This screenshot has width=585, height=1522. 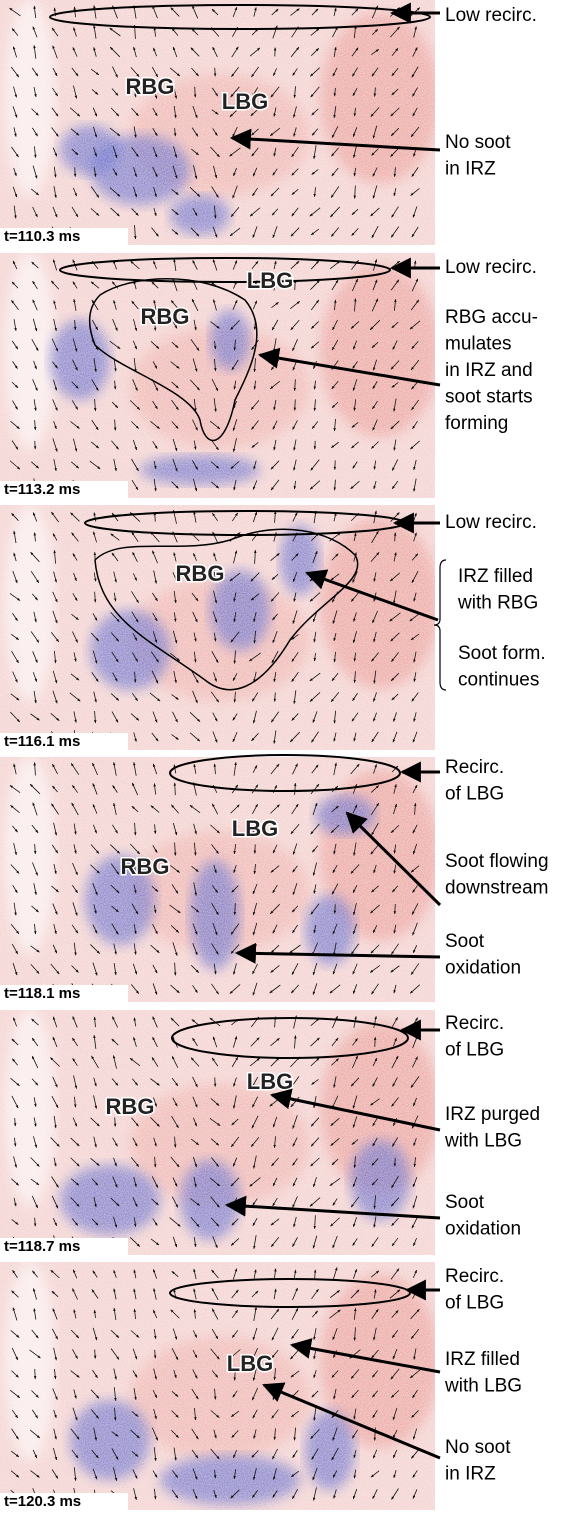 I want to click on annotation: Recirc., so click(x=474, y=1276).